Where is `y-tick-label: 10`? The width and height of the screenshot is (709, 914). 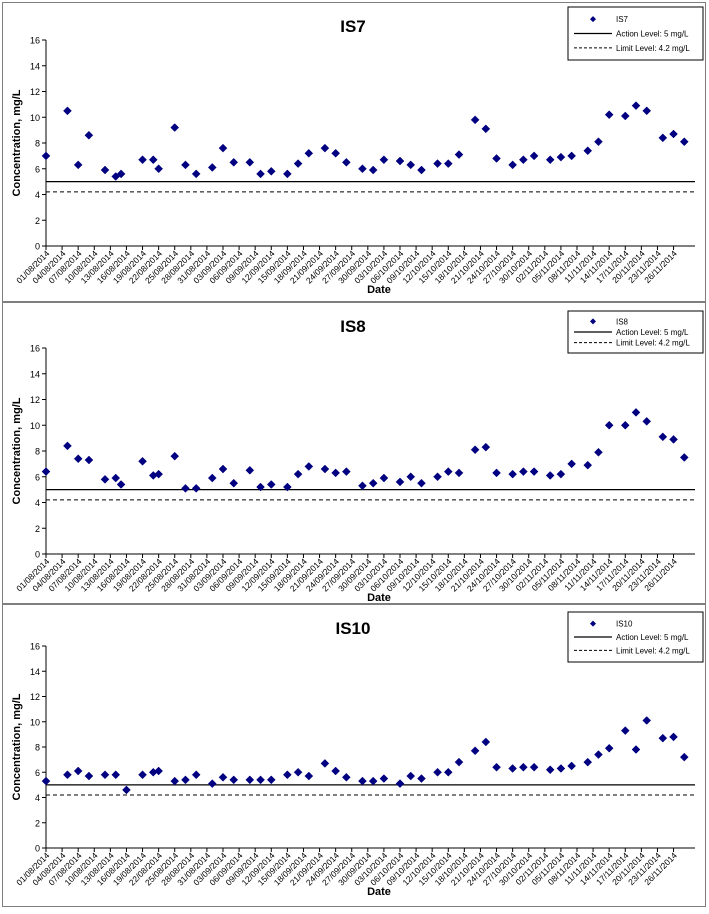 y-tick-label: 10 is located at coordinates (35, 722).